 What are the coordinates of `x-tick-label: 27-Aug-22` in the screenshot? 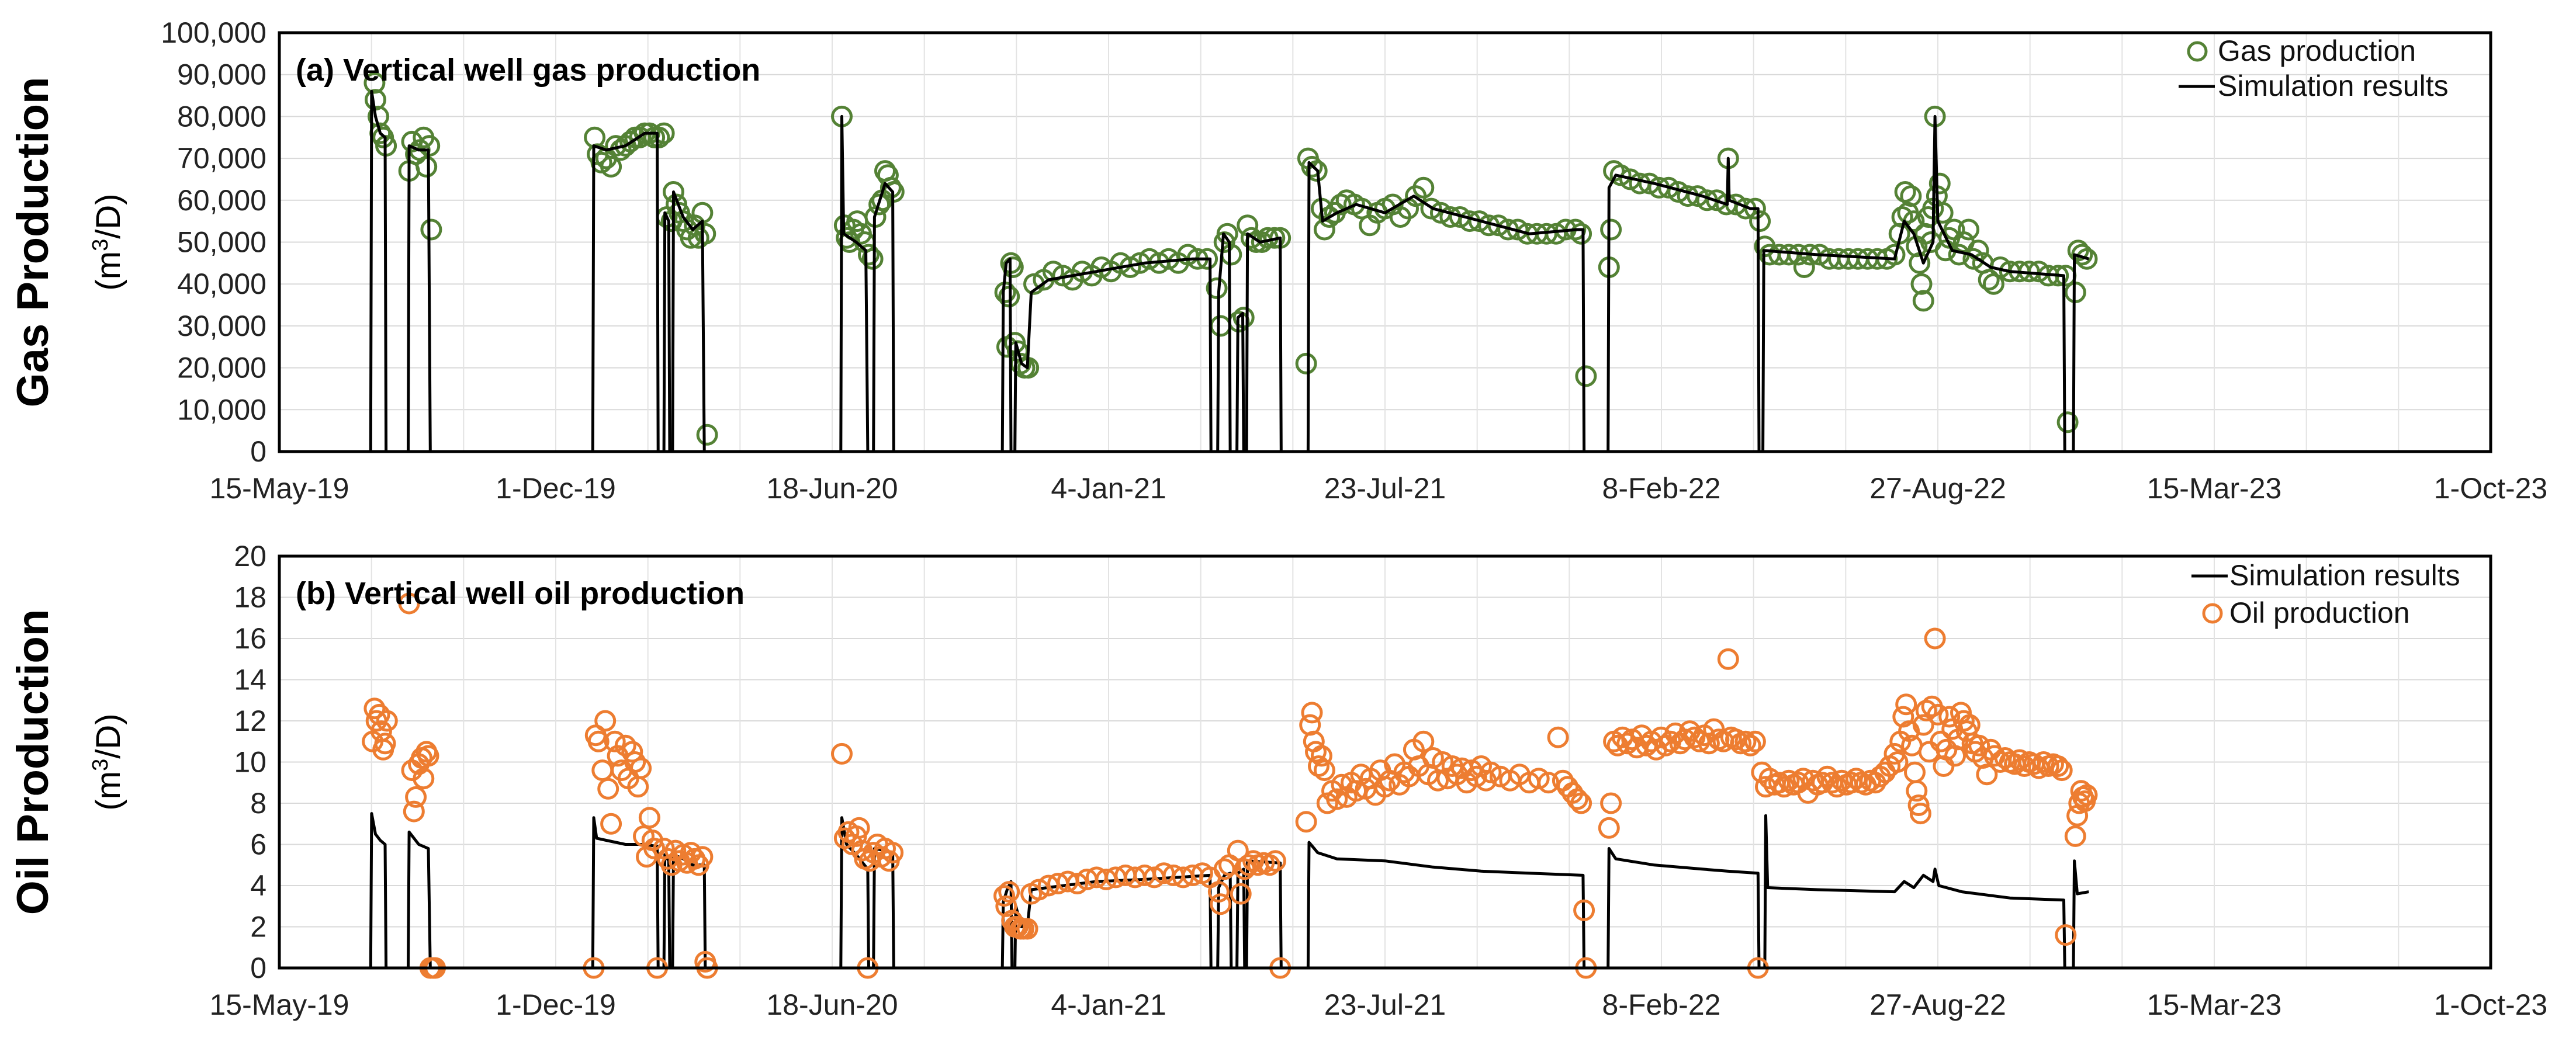 It's located at (1937, 1004).